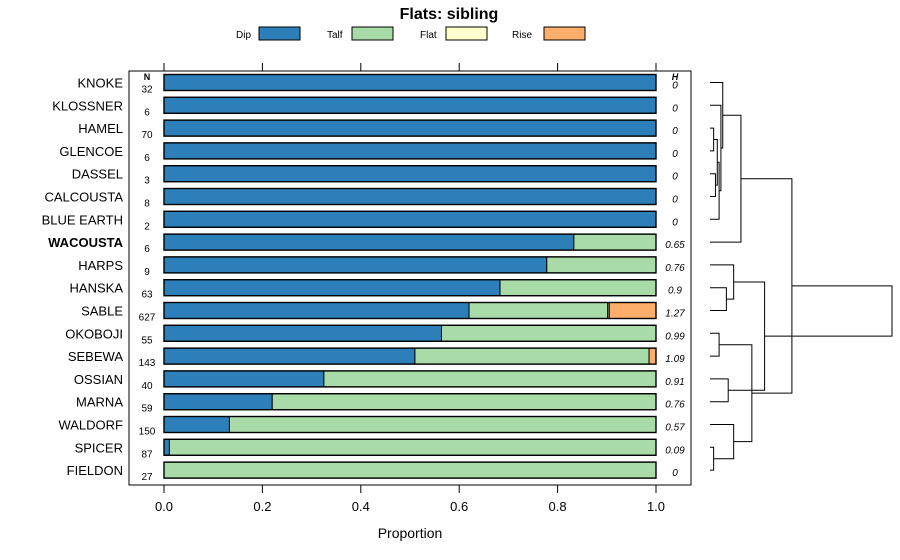 The image size is (900, 560). I want to click on x-tick-label: 0.4, so click(361, 506).